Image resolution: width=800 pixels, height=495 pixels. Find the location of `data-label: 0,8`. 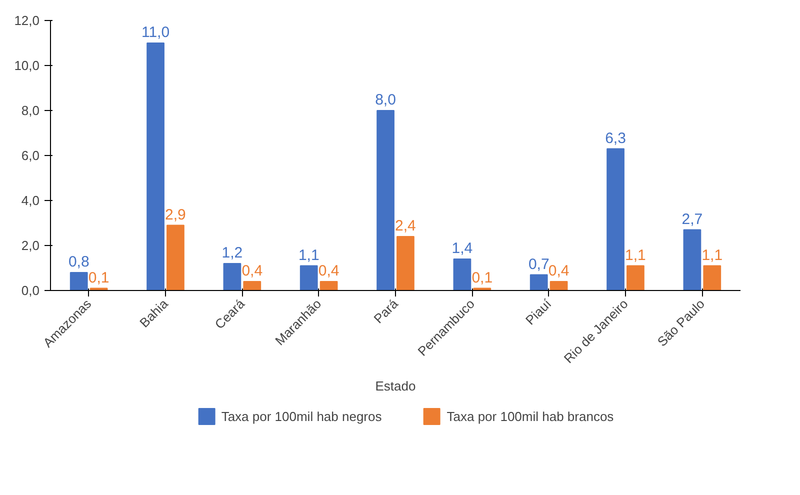

data-label: 0,8 is located at coordinates (79, 262).